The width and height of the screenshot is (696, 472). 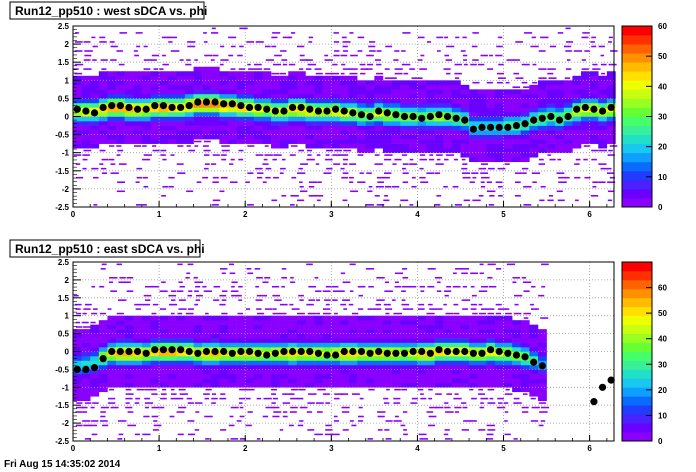 I want to click on y-tick-label: 1, so click(x=67, y=316).